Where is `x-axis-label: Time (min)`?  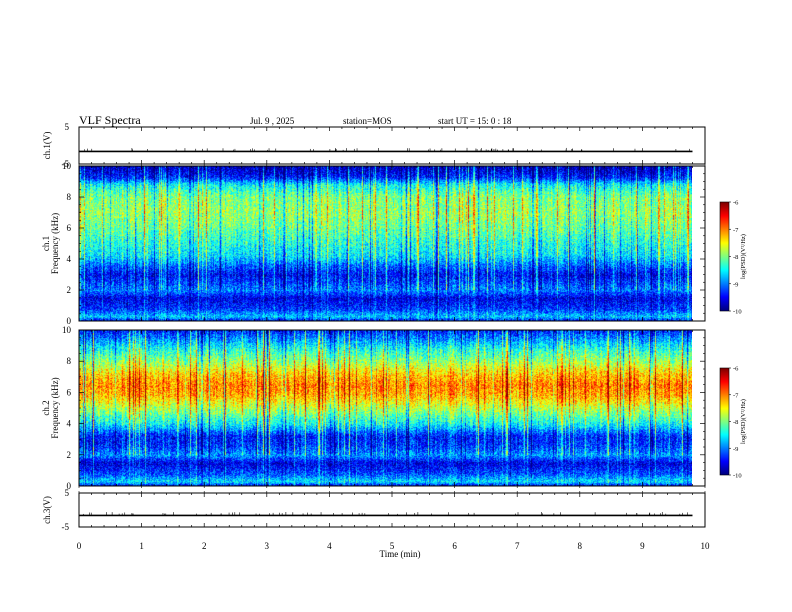
x-axis-label: Time (min) is located at coordinates (400, 554).